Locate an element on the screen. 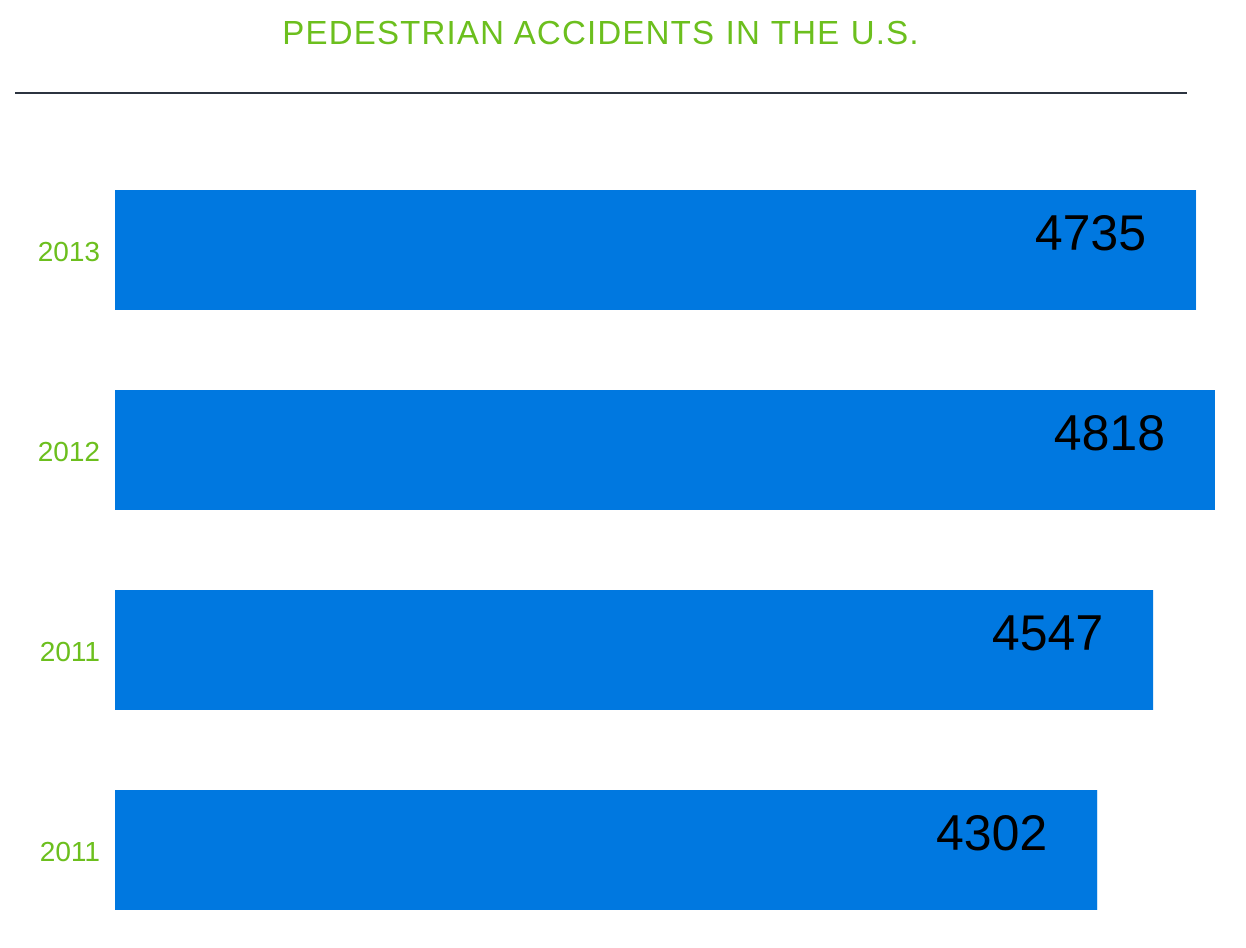 The width and height of the screenshot is (1246, 948). value-label-1: 4818 is located at coordinates (1109, 433).